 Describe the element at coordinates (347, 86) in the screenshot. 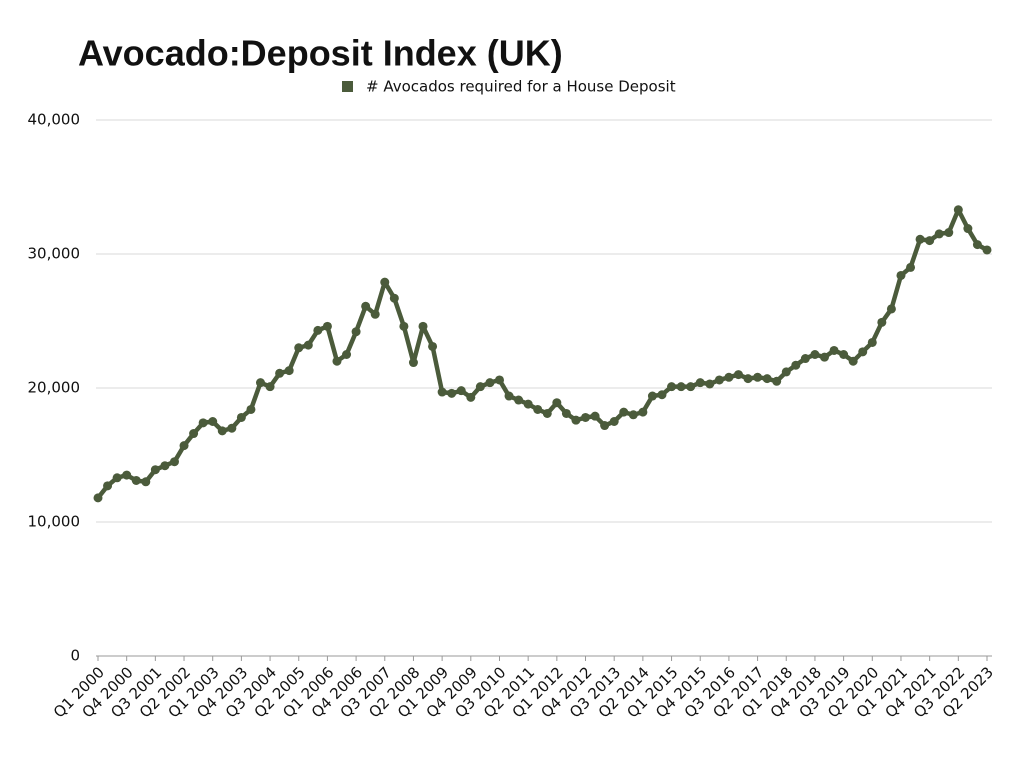

I see `legend-swatch` at that location.